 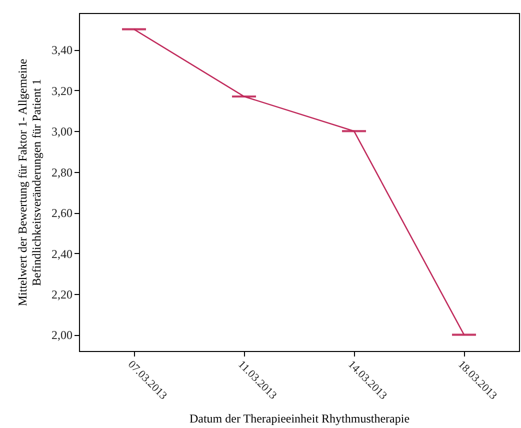 What do you see at coordinates (62, 294) in the screenshot?
I see `y-tick-label: 2,20` at bounding box center [62, 294].